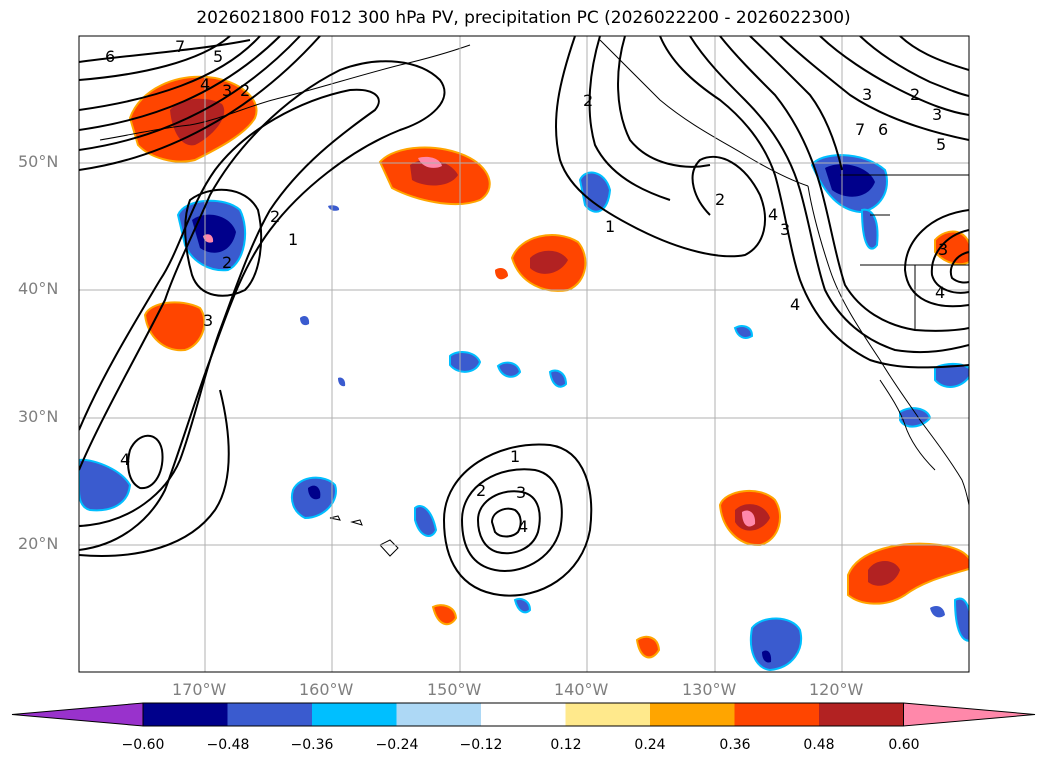 The image size is (1047, 765). I want to click on colorbar-tick-label: 0.60, so click(904, 745).